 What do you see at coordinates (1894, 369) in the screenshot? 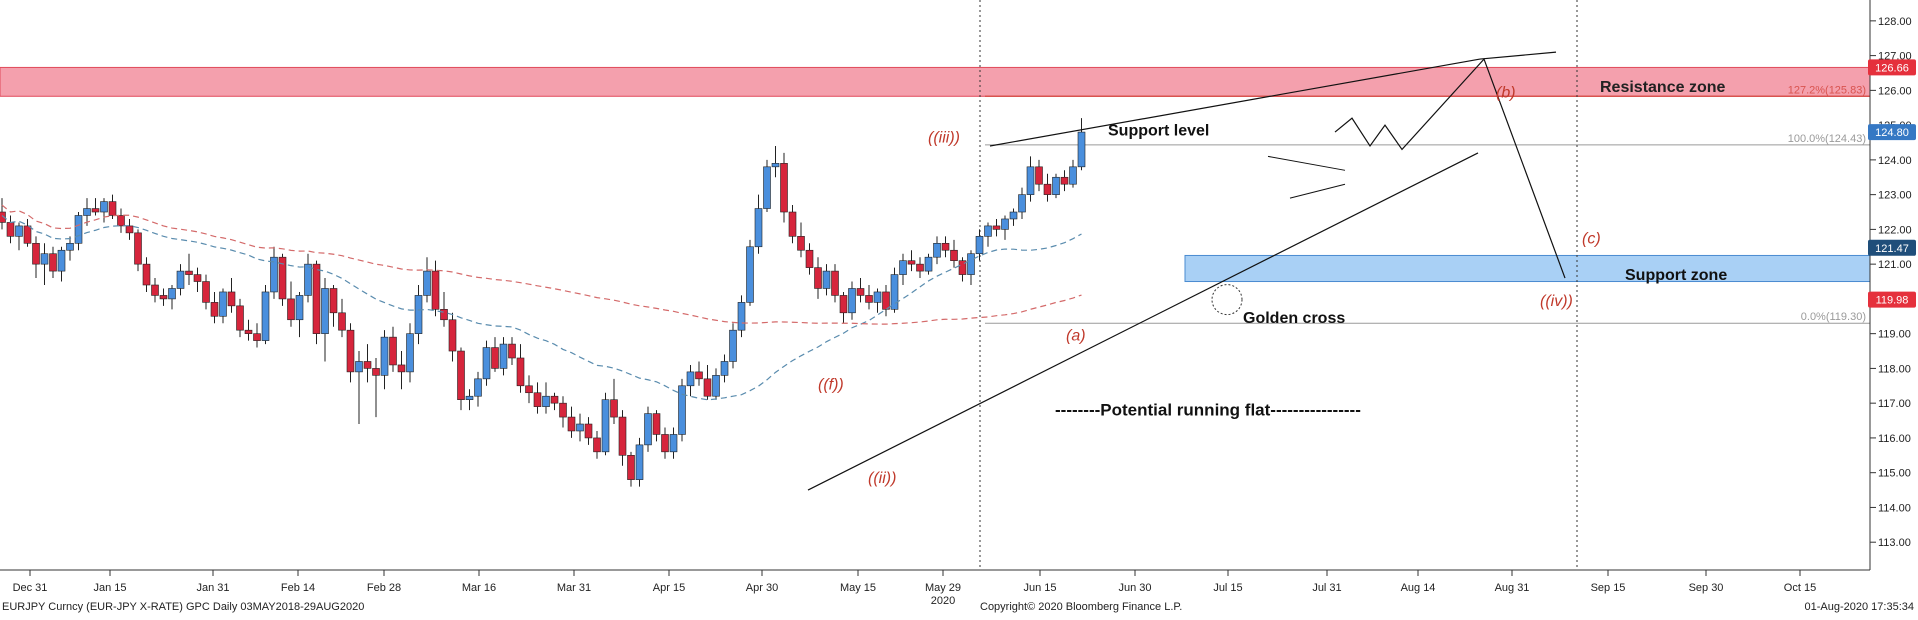
I see `y-tick-label: 118.00` at bounding box center [1894, 369].